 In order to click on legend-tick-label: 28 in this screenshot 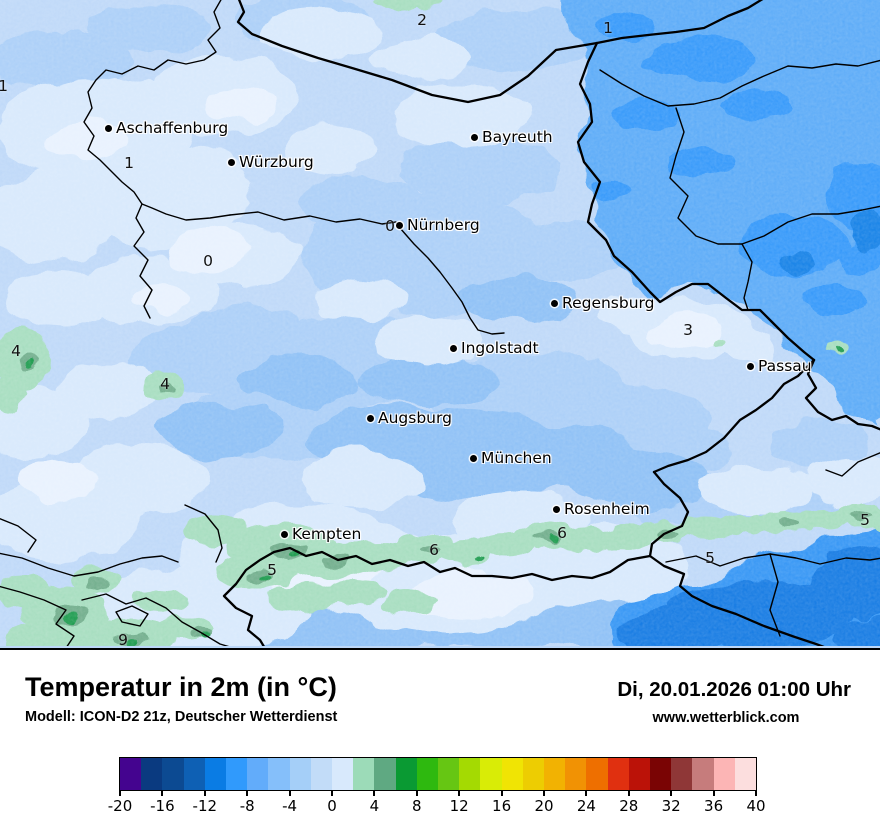, I will do `click(629, 806)`.